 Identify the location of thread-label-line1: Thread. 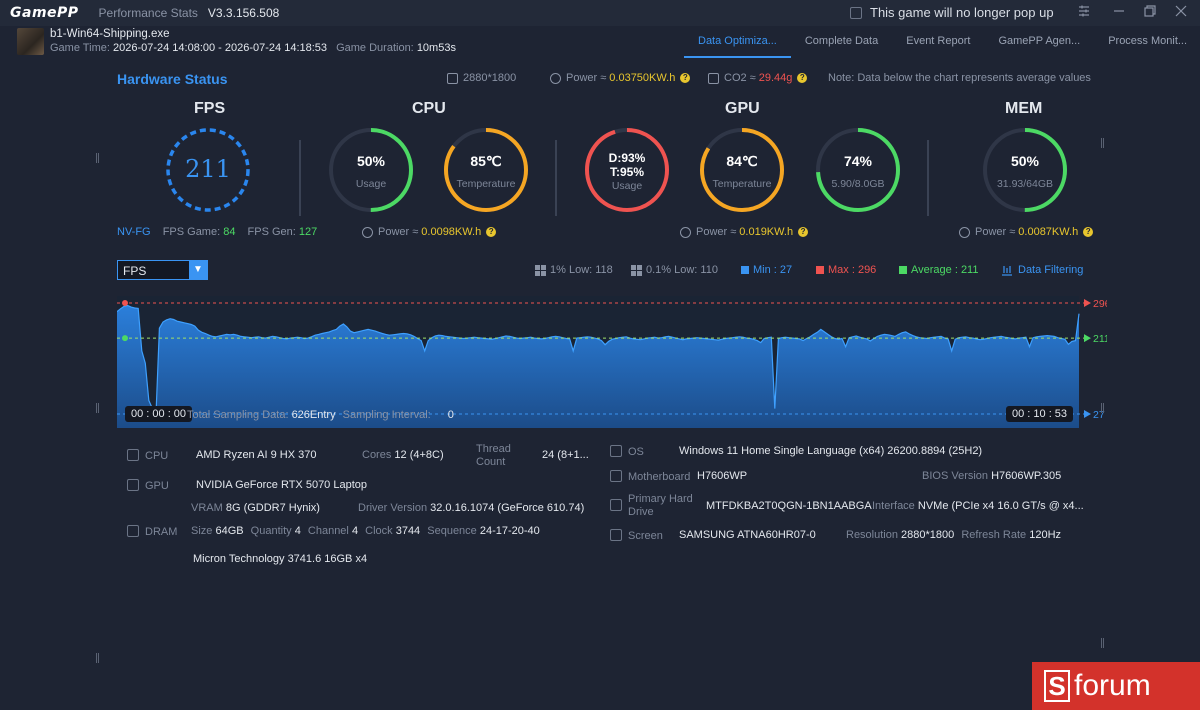
(493, 449).